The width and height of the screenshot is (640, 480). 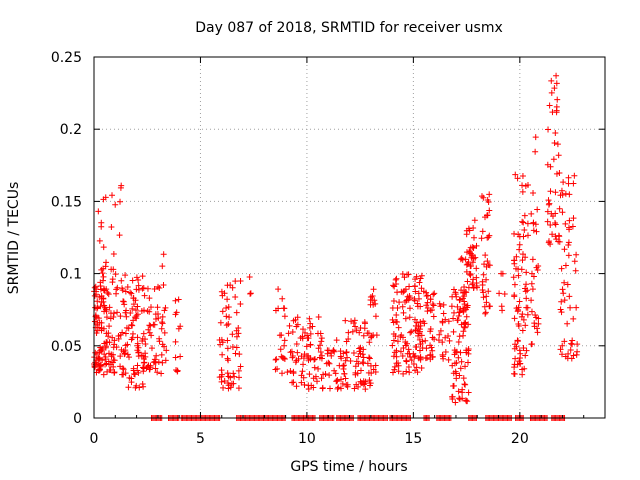 What do you see at coordinates (520, 439) in the screenshot?
I see `x-tick-label: 20` at bounding box center [520, 439].